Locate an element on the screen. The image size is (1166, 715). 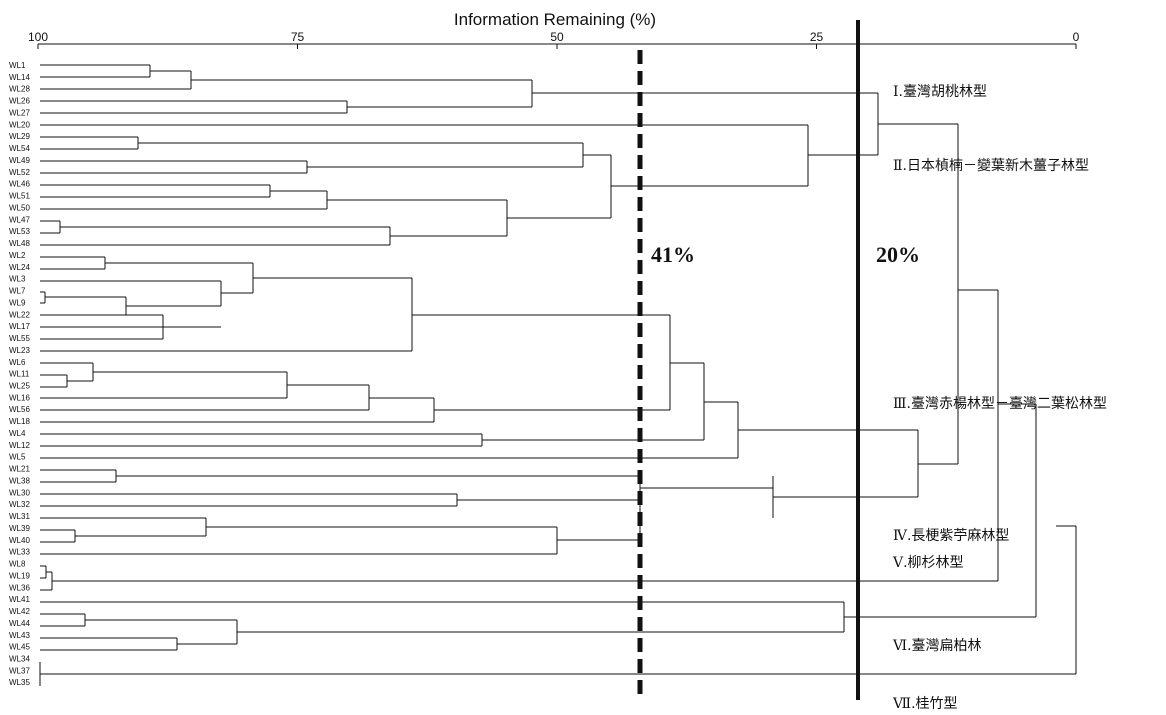
leaf-label: WL5 is located at coordinates (17, 457).